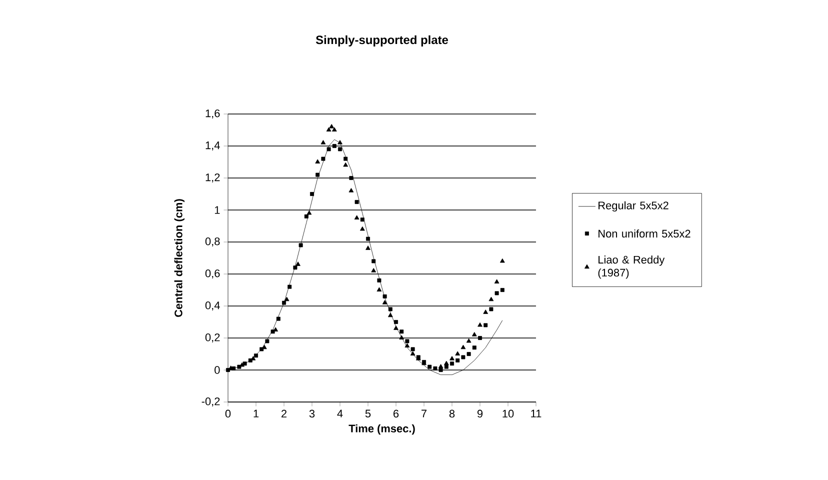 The width and height of the screenshot is (828, 480). What do you see at coordinates (179, 258) in the screenshot?
I see `y-axis-title: Central deflection (cm)` at bounding box center [179, 258].